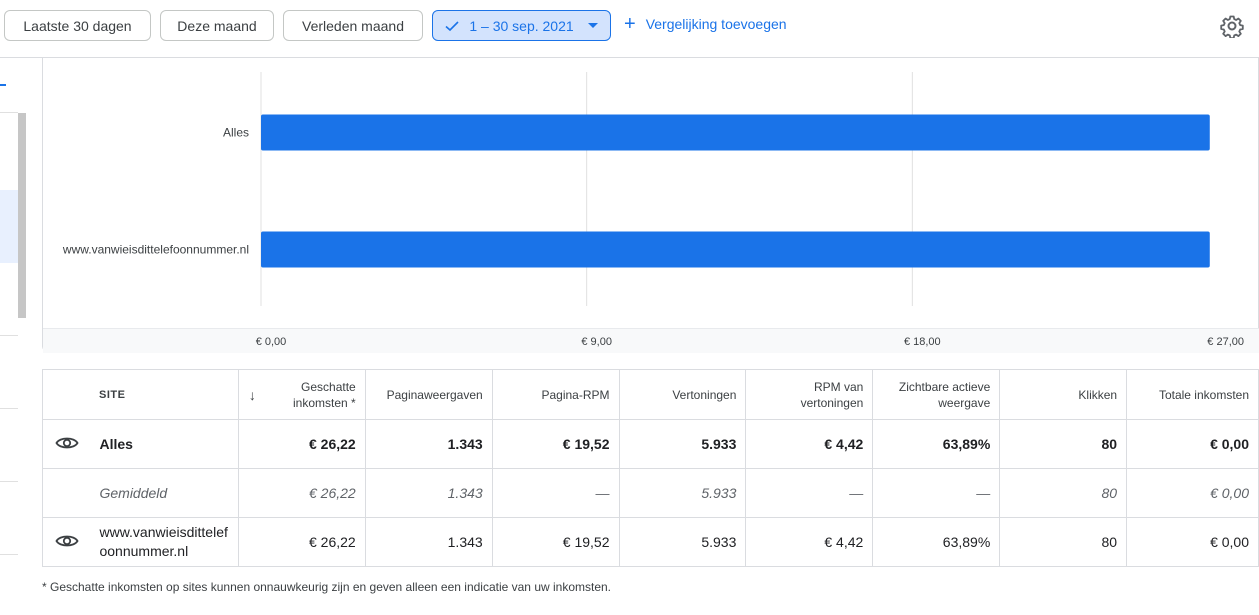 This screenshot has width=1259, height=615. What do you see at coordinates (651, 340) in the screenshot?
I see `chart-axis-strip` at bounding box center [651, 340].